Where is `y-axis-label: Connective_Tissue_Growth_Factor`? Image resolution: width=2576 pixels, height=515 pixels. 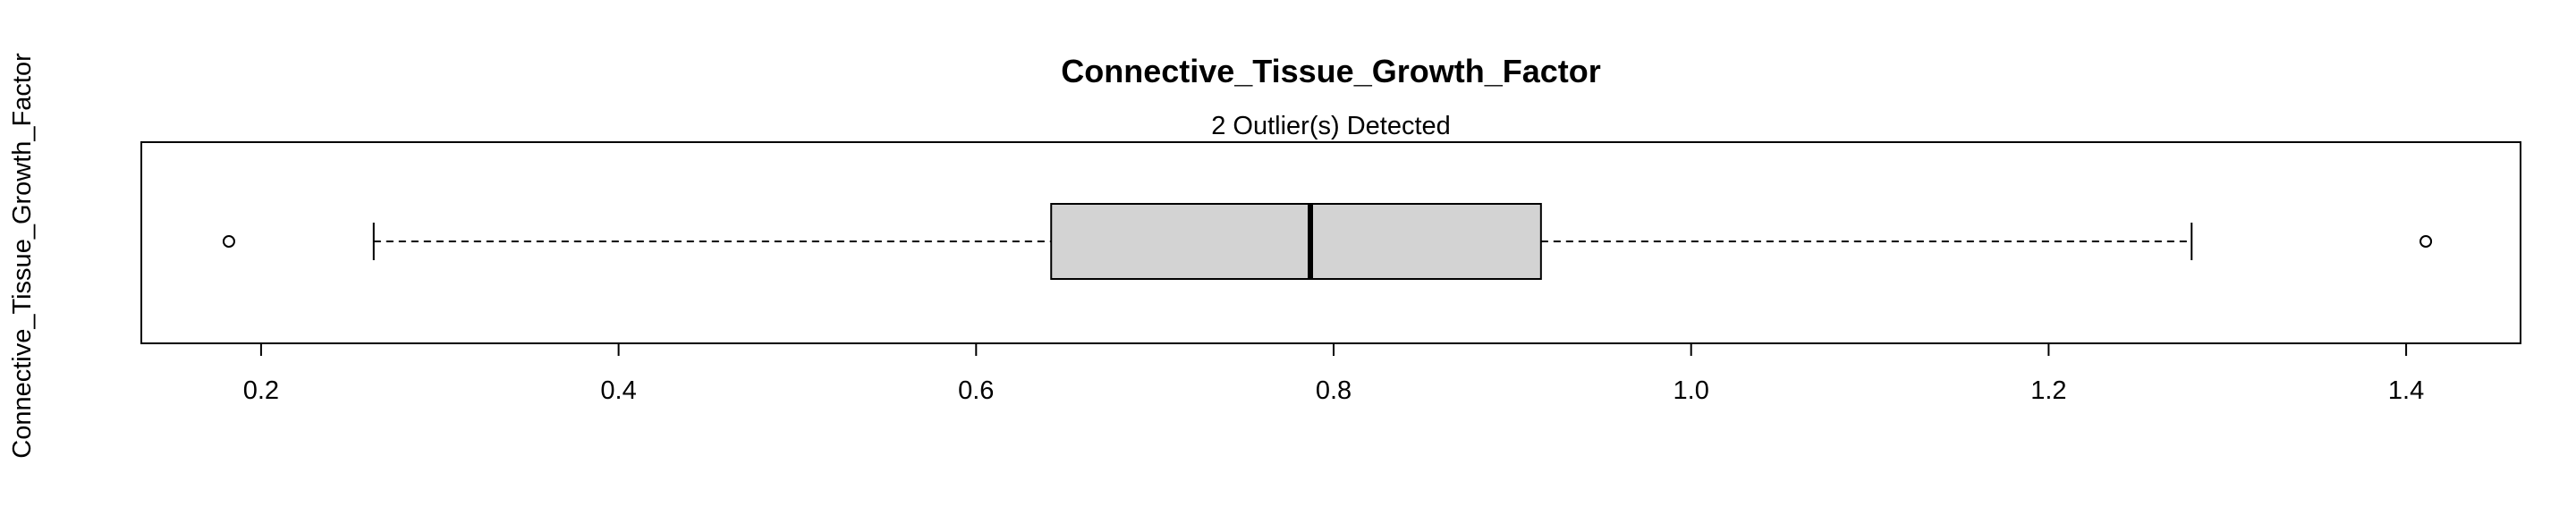 y-axis-label: Connective_Tissue_Growth_Factor is located at coordinates (22, 256).